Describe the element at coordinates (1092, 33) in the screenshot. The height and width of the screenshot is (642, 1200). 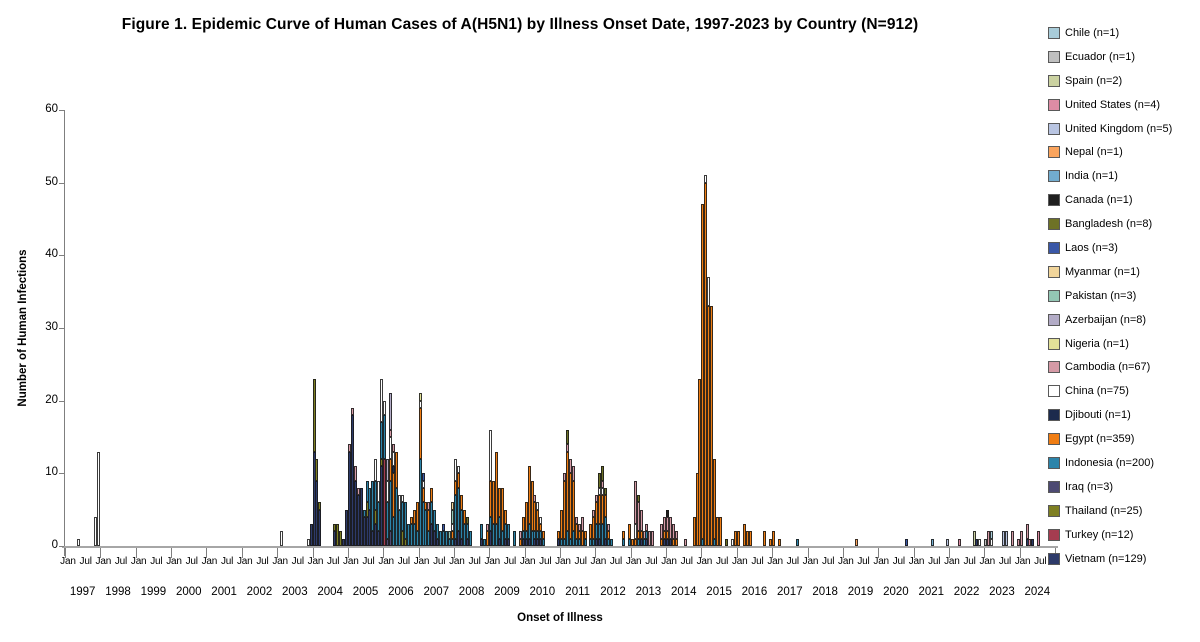
I see `legend-label: Chile (n=1)` at that location.